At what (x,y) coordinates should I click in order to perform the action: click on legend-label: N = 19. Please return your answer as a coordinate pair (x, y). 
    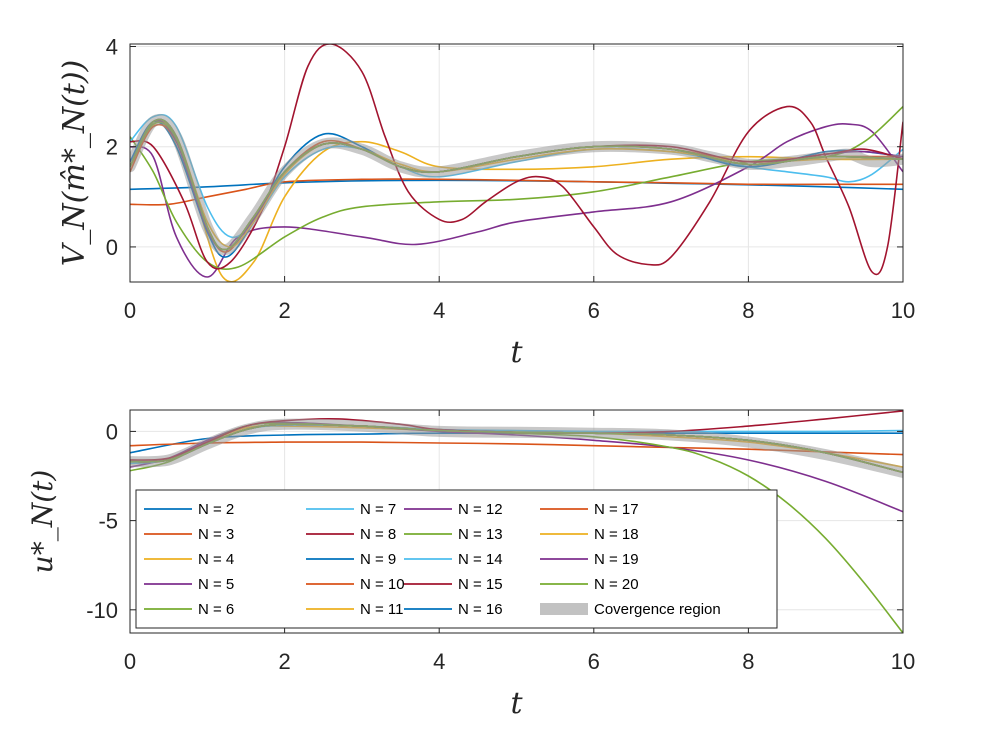
    Looking at the image, I should click on (616, 559).